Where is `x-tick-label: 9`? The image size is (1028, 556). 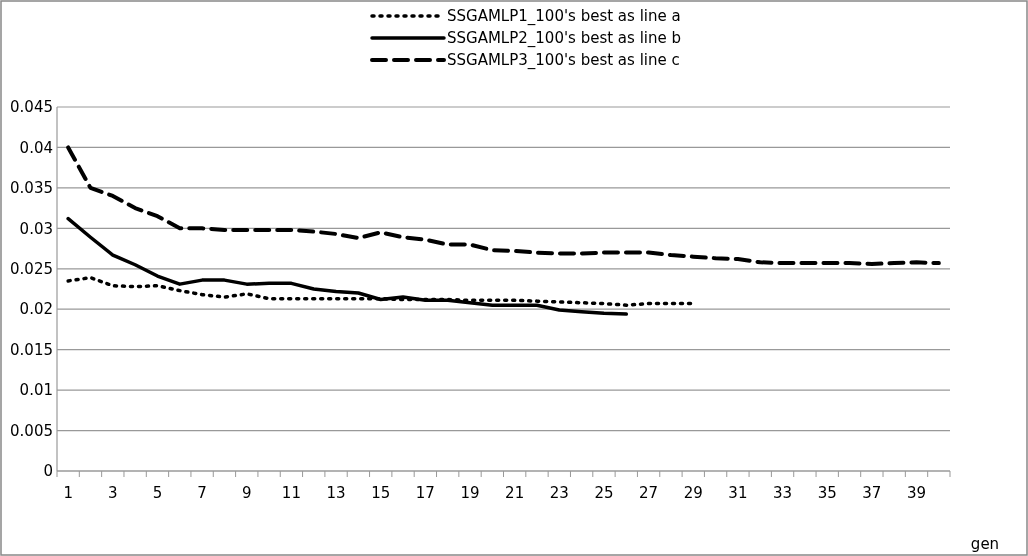
x-tick-label: 9 is located at coordinates (246, 493).